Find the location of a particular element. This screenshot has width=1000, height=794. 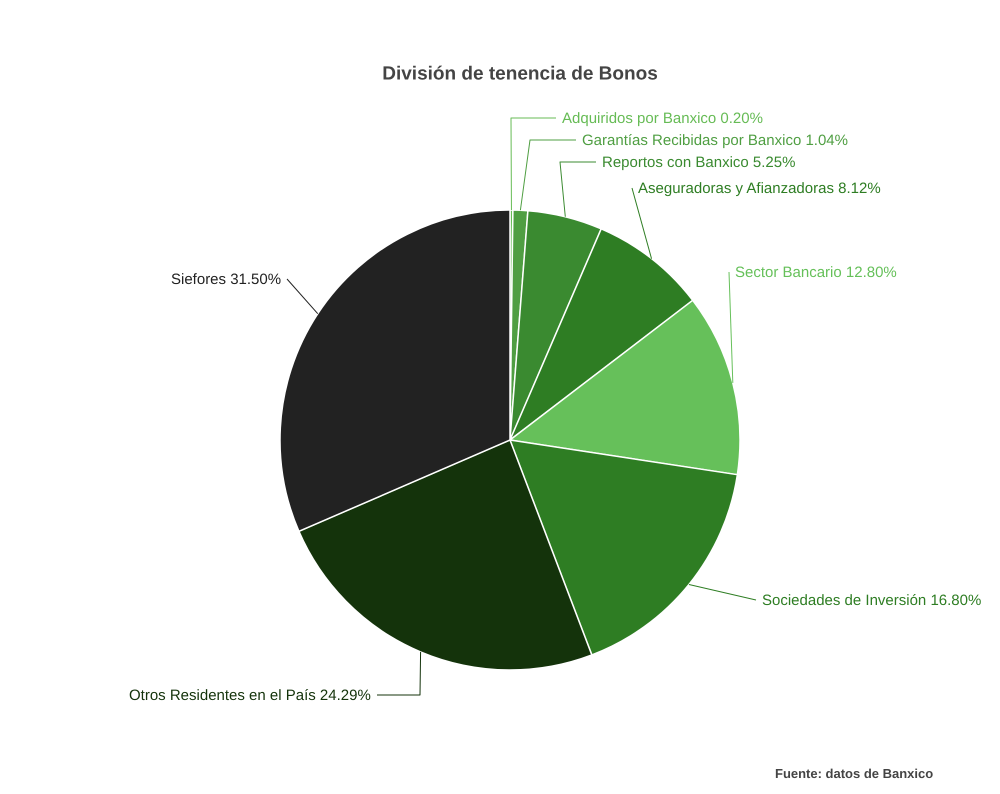

slice-label: Siefores 31.50% is located at coordinates (226, 279).